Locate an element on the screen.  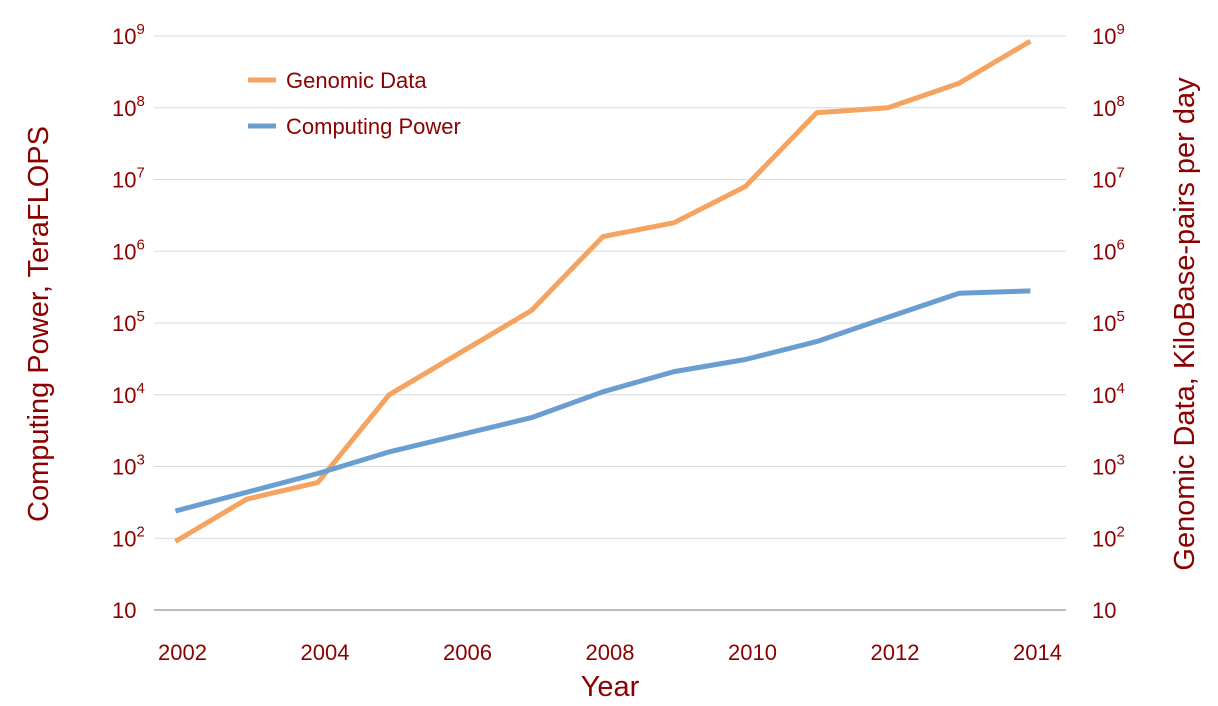
left-y-tick-label: 10⁷ is located at coordinates (128, 179).